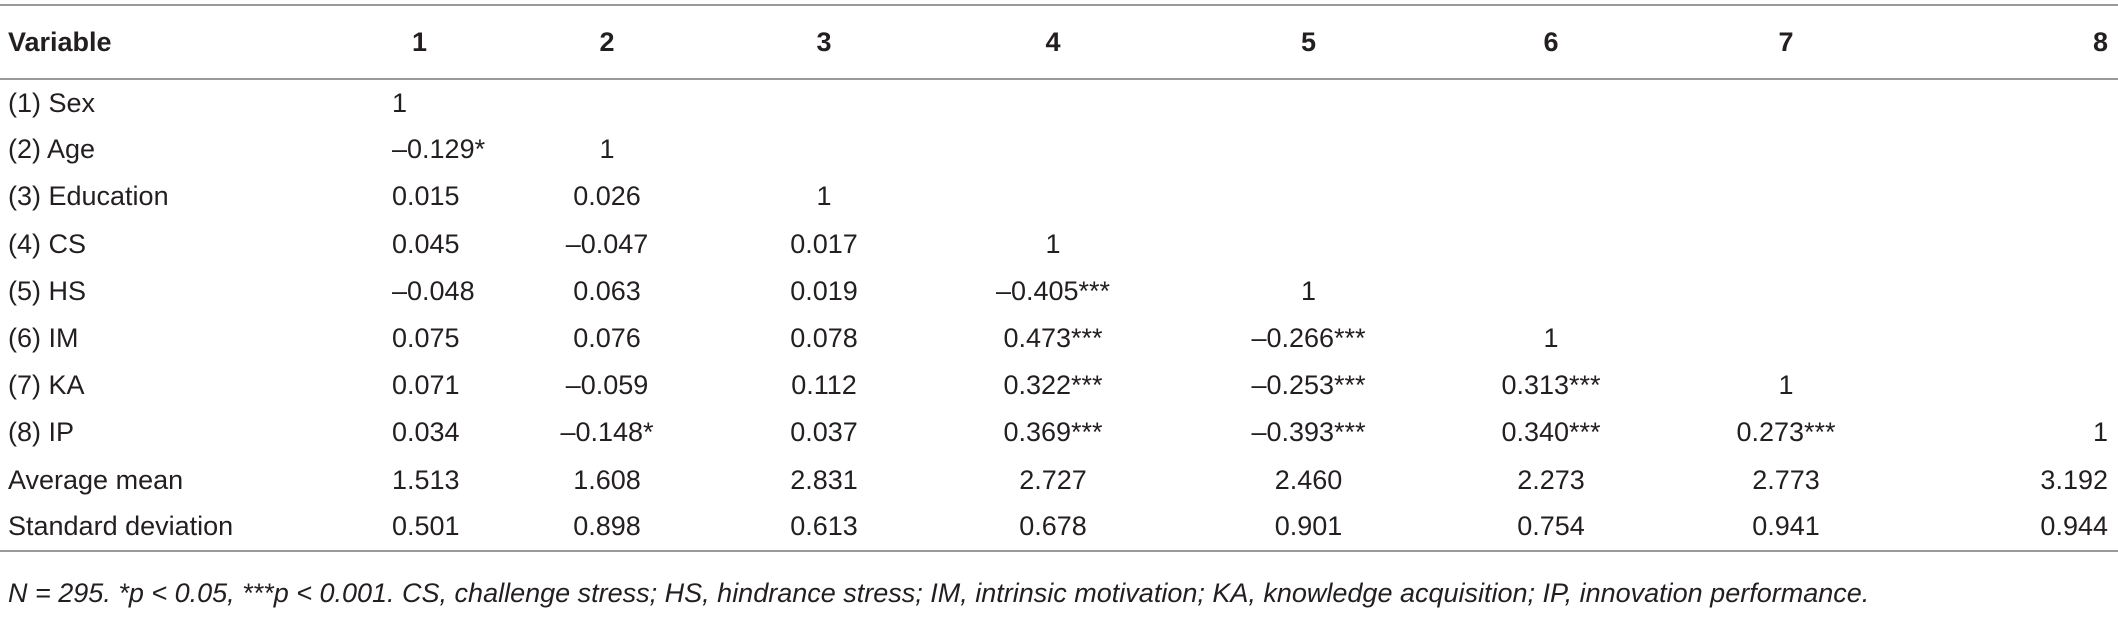 The image size is (2118, 622). What do you see at coordinates (607, 479) in the screenshot?
I see `table-cell: 1.608` at bounding box center [607, 479].